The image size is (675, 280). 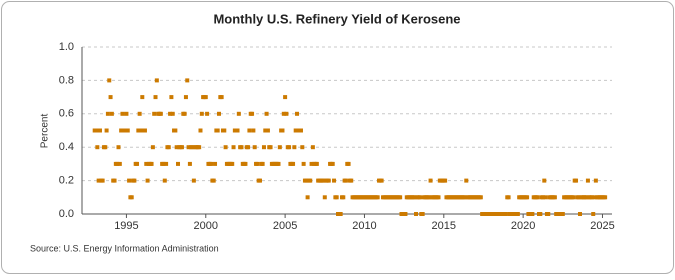 I want to click on x-tick-label: 2020, so click(x=523, y=226).